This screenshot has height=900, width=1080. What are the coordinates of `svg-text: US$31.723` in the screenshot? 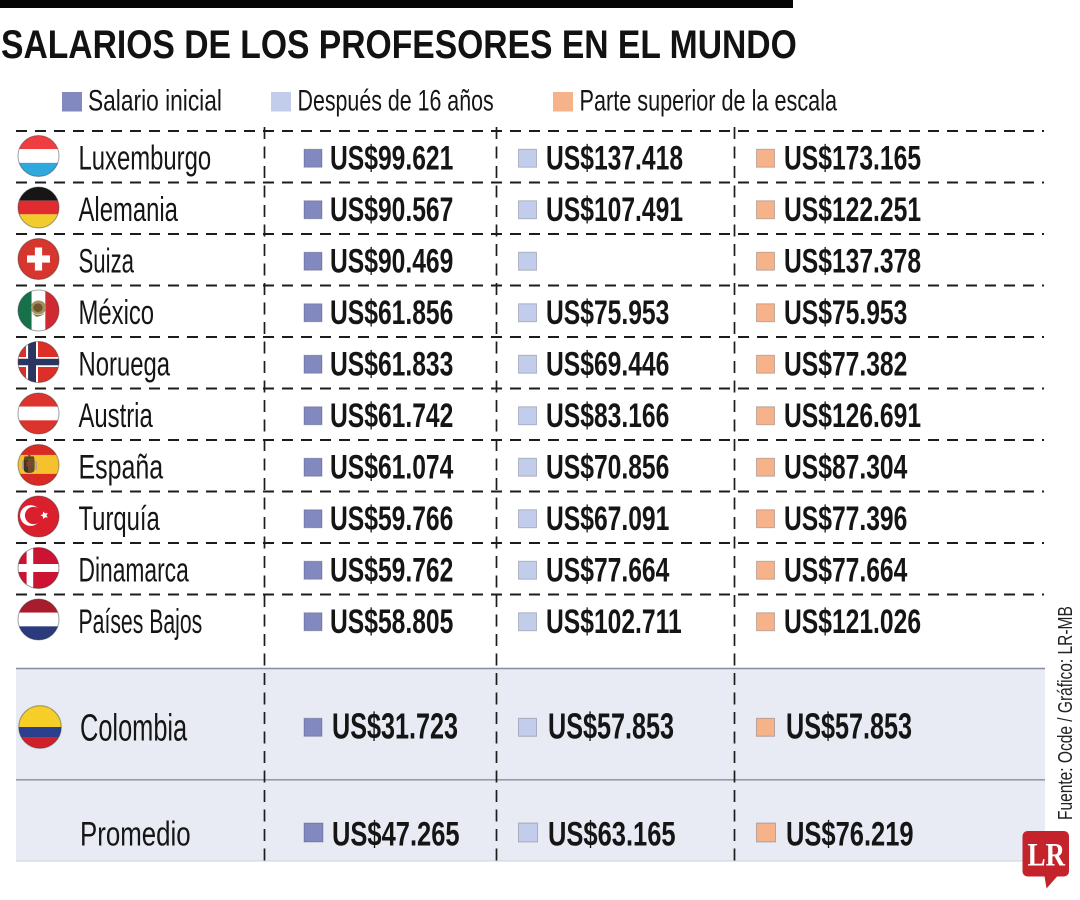 It's located at (395, 726).